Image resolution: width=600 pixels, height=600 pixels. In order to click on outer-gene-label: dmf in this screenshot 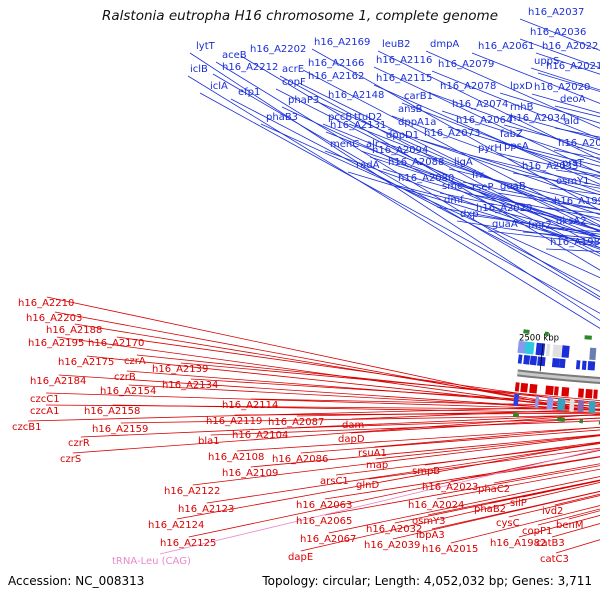, I will do `click(454, 200)`.